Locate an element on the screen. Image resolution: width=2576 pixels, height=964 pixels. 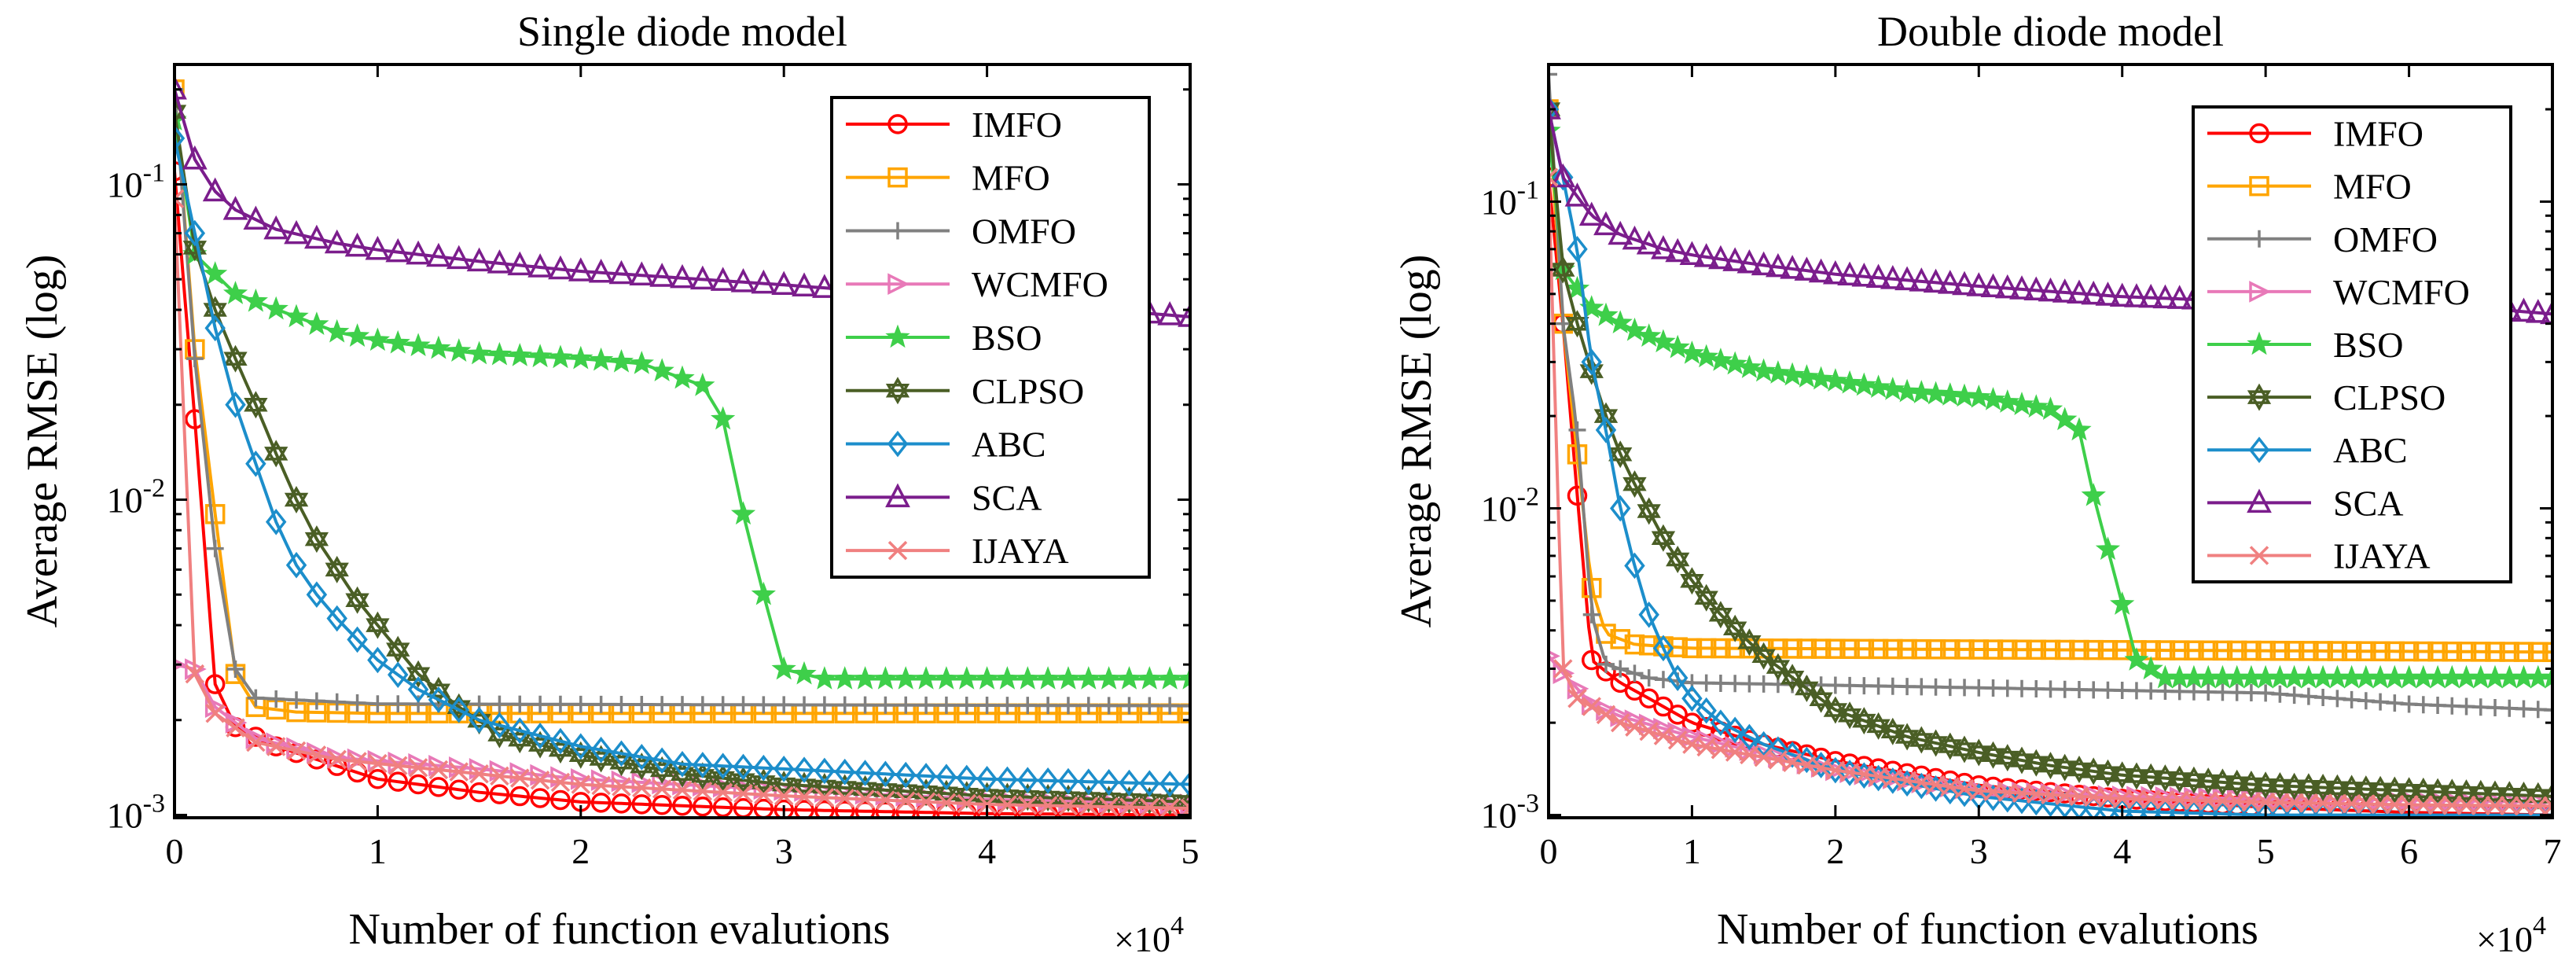
legend-label: MFO is located at coordinates (1011, 178).